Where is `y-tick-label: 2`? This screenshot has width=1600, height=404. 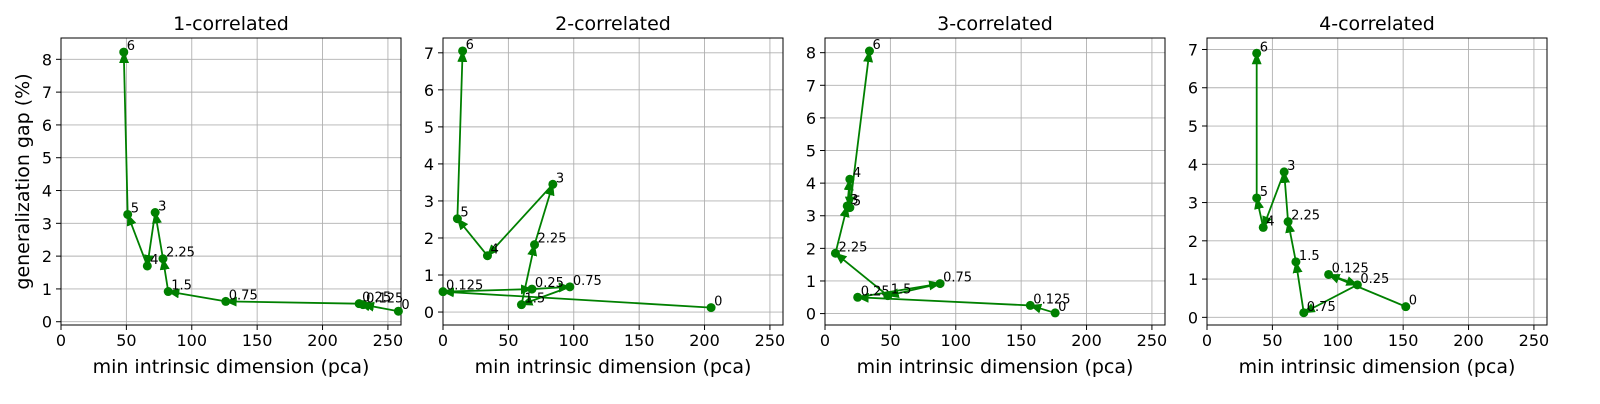 y-tick-label: 2 is located at coordinates (811, 248).